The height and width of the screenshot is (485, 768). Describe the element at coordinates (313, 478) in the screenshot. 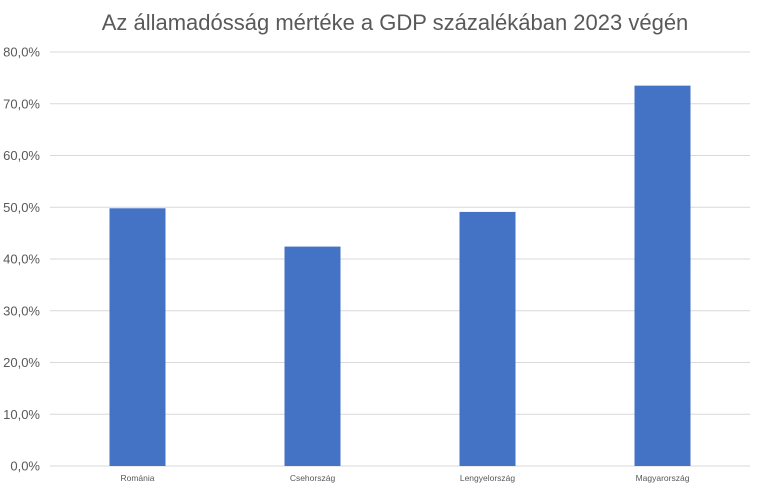

I see `x-tick-label: Csehország` at that location.